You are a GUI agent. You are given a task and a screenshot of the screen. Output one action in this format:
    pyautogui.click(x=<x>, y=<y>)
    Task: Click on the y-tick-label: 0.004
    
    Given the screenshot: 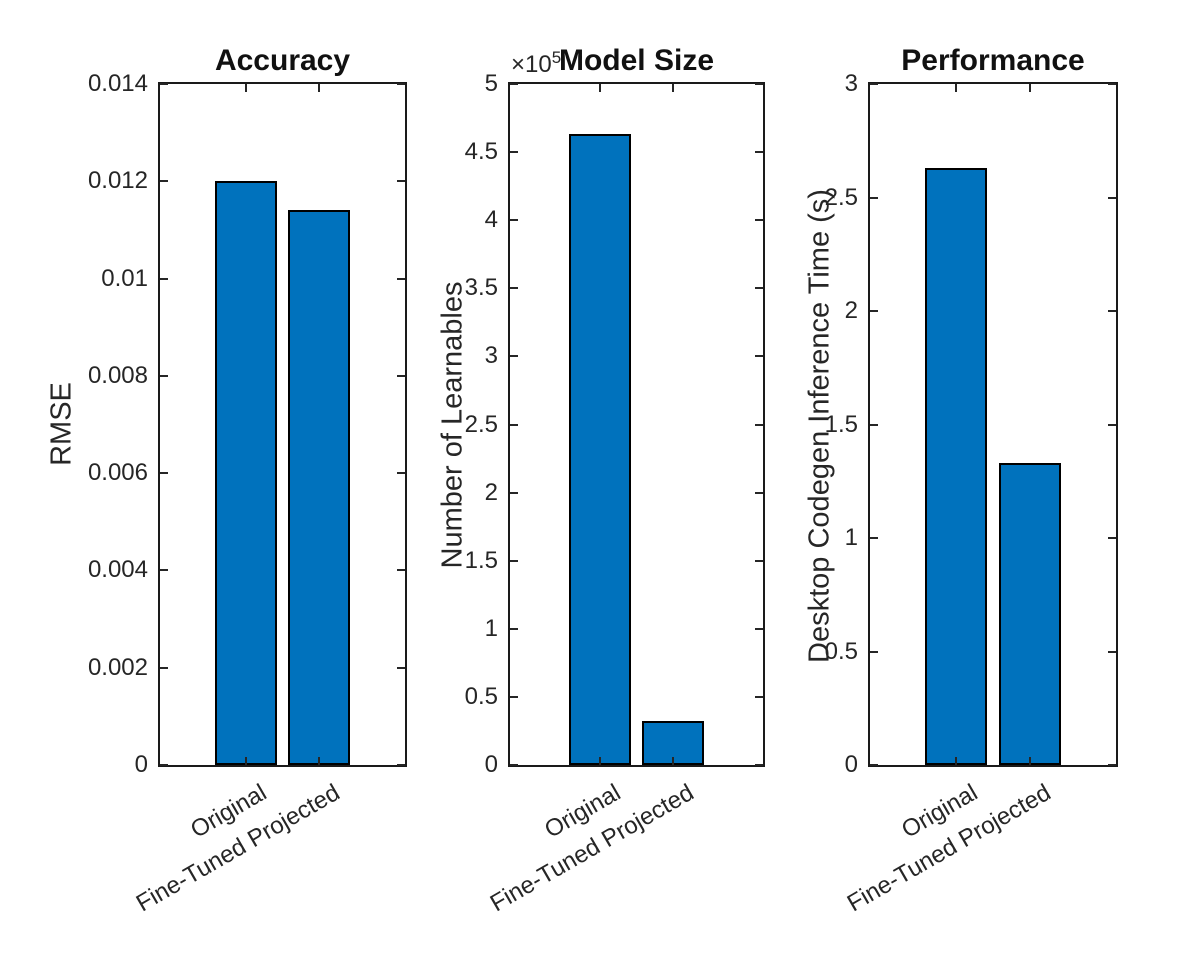 What is the action you would take?
    pyautogui.click(x=117, y=570)
    